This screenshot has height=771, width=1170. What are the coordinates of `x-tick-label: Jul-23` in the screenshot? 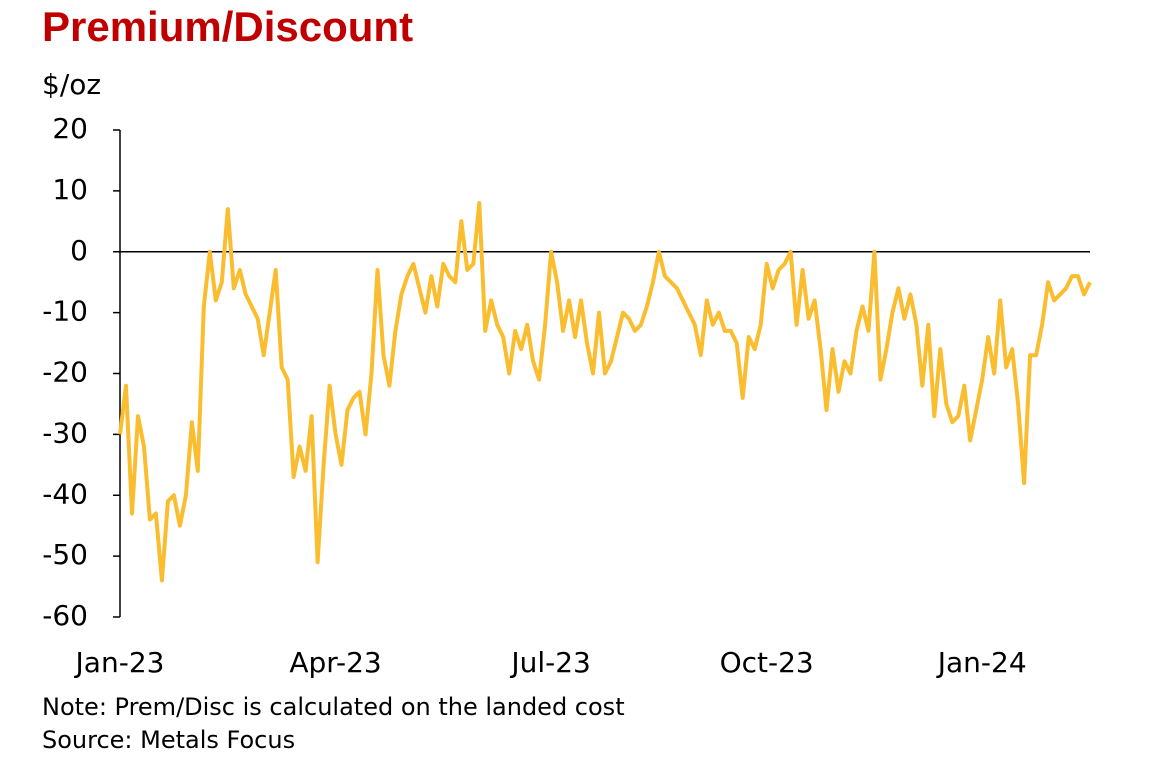 It's located at (550, 662).